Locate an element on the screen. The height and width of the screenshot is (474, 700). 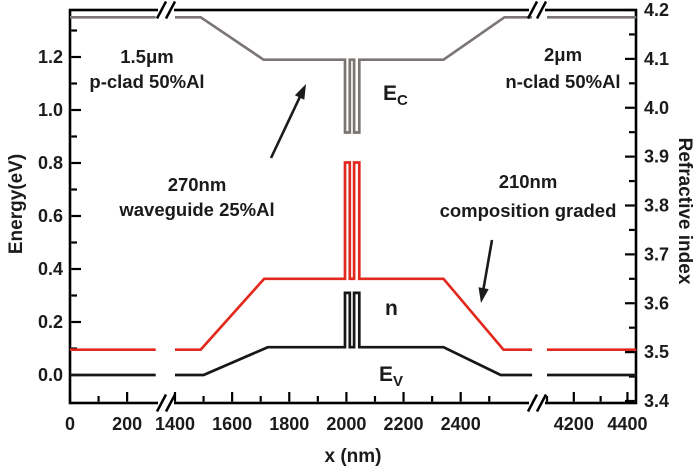
ev-label: EV is located at coordinates (391, 376).